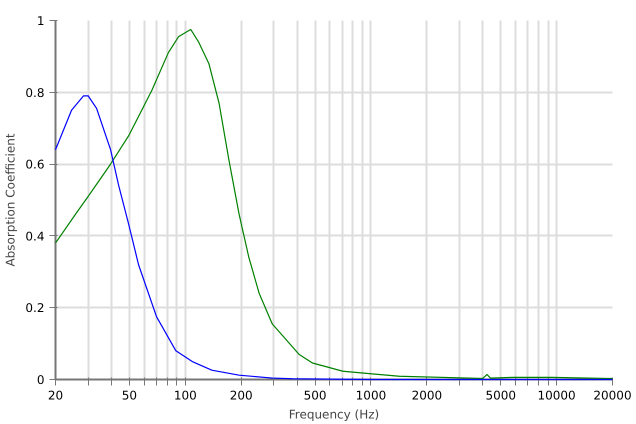  Describe the element at coordinates (35, 93) in the screenshot. I see `y-tick-label: 0.8` at that location.